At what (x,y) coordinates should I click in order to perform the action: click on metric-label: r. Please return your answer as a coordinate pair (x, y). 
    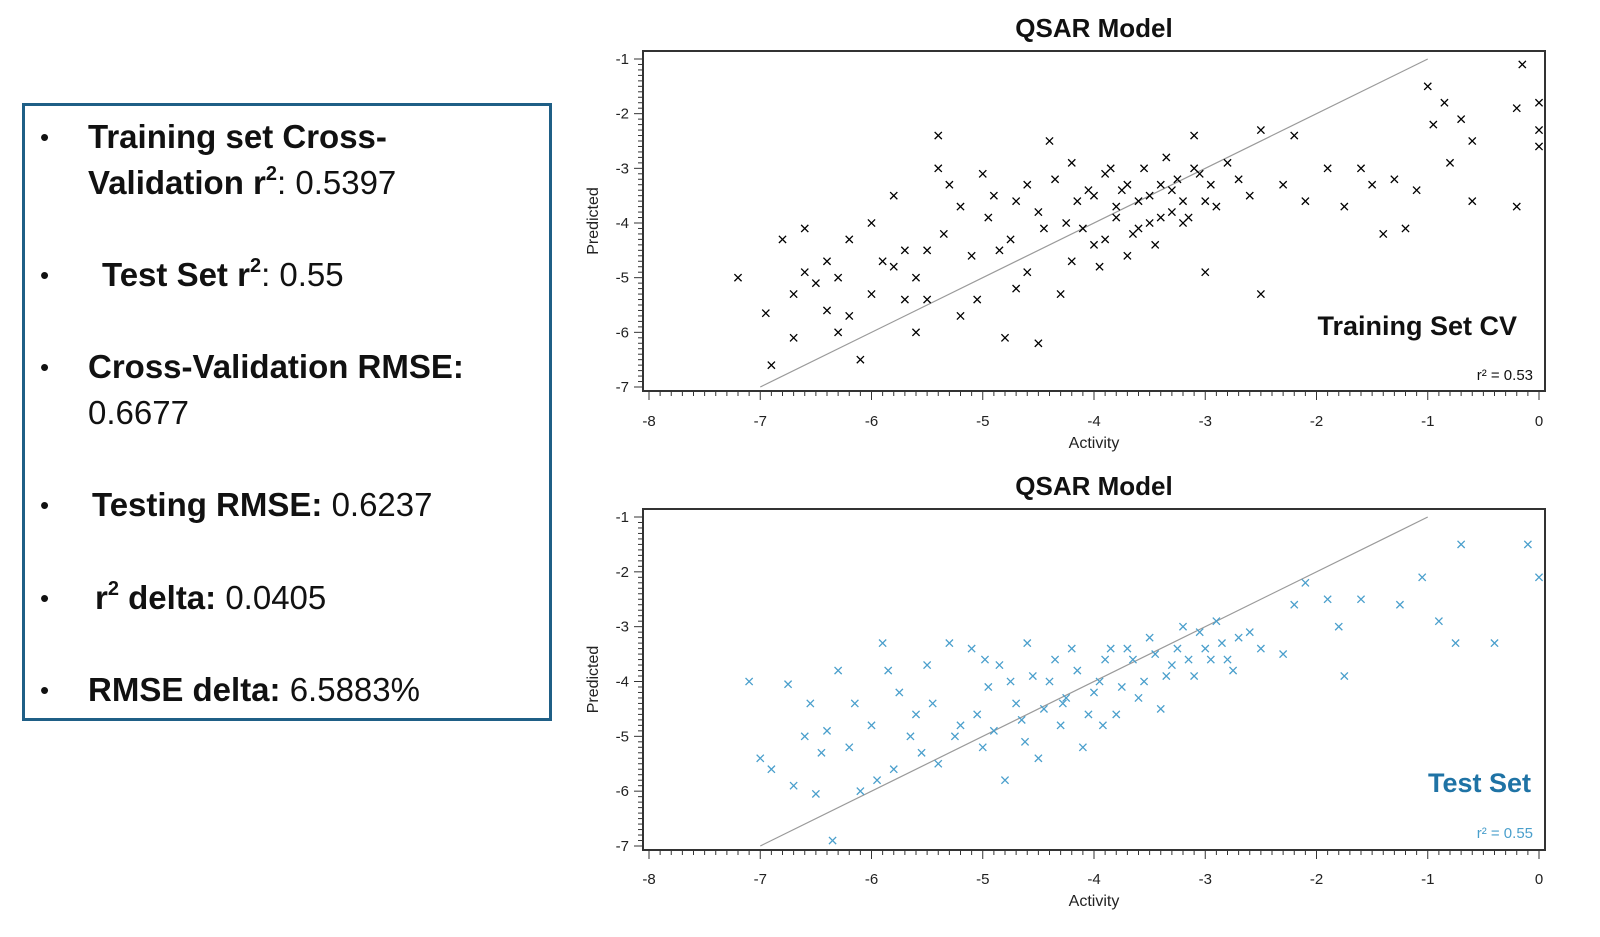
    Looking at the image, I should click on (101, 597).